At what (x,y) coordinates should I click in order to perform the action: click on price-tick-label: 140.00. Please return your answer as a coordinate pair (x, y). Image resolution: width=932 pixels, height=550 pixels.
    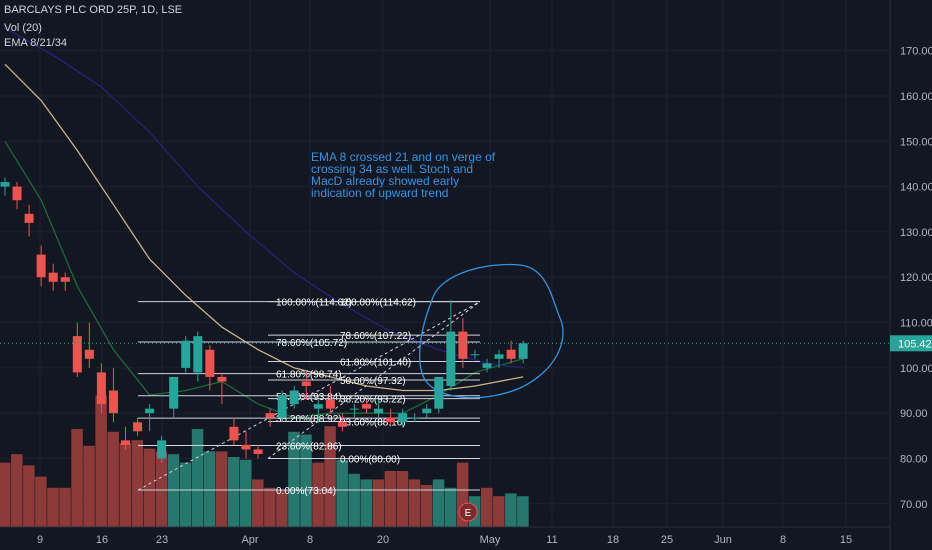
    Looking at the image, I should click on (916, 188).